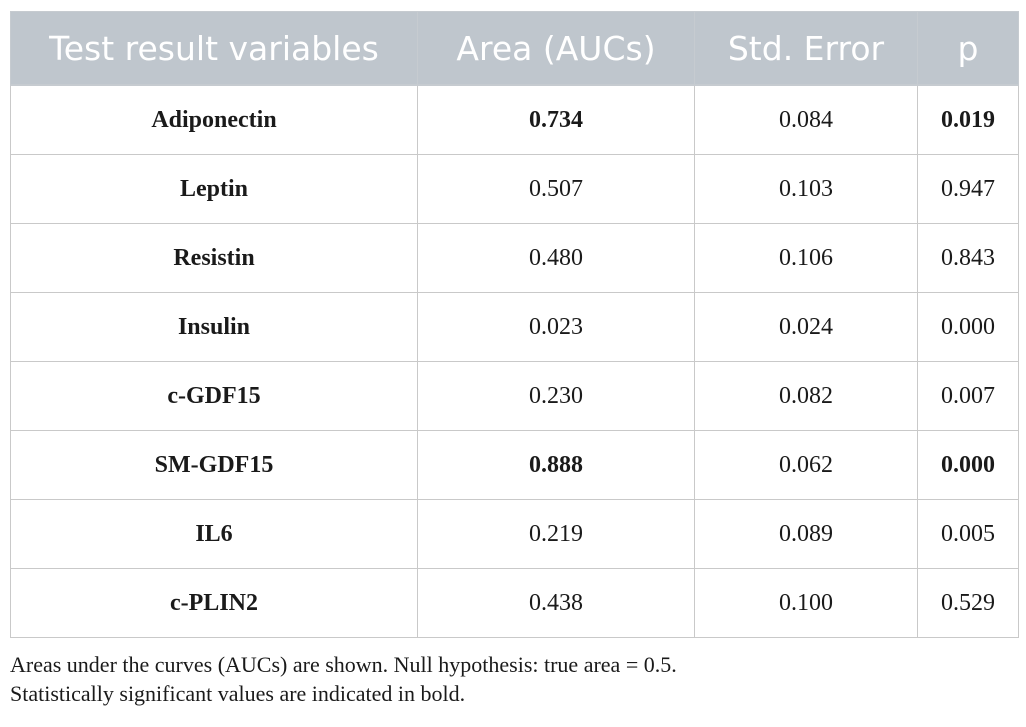 This screenshot has height=727, width=1026. What do you see at coordinates (214, 396) in the screenshot?
I see `cell-variable: c-GDF15` at bounding box center [214, 396].